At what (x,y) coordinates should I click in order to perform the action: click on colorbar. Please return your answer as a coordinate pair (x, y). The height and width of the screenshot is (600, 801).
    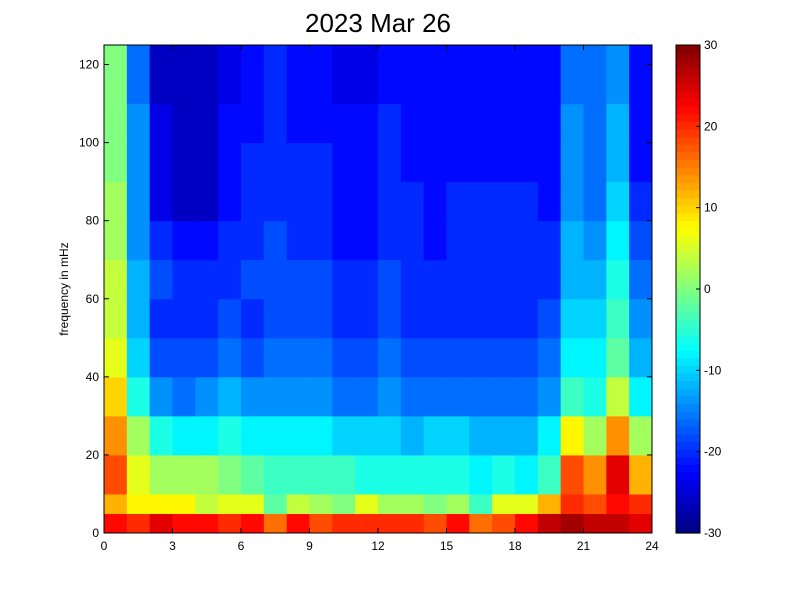
    Looking at the image, I should click on (688, 289).